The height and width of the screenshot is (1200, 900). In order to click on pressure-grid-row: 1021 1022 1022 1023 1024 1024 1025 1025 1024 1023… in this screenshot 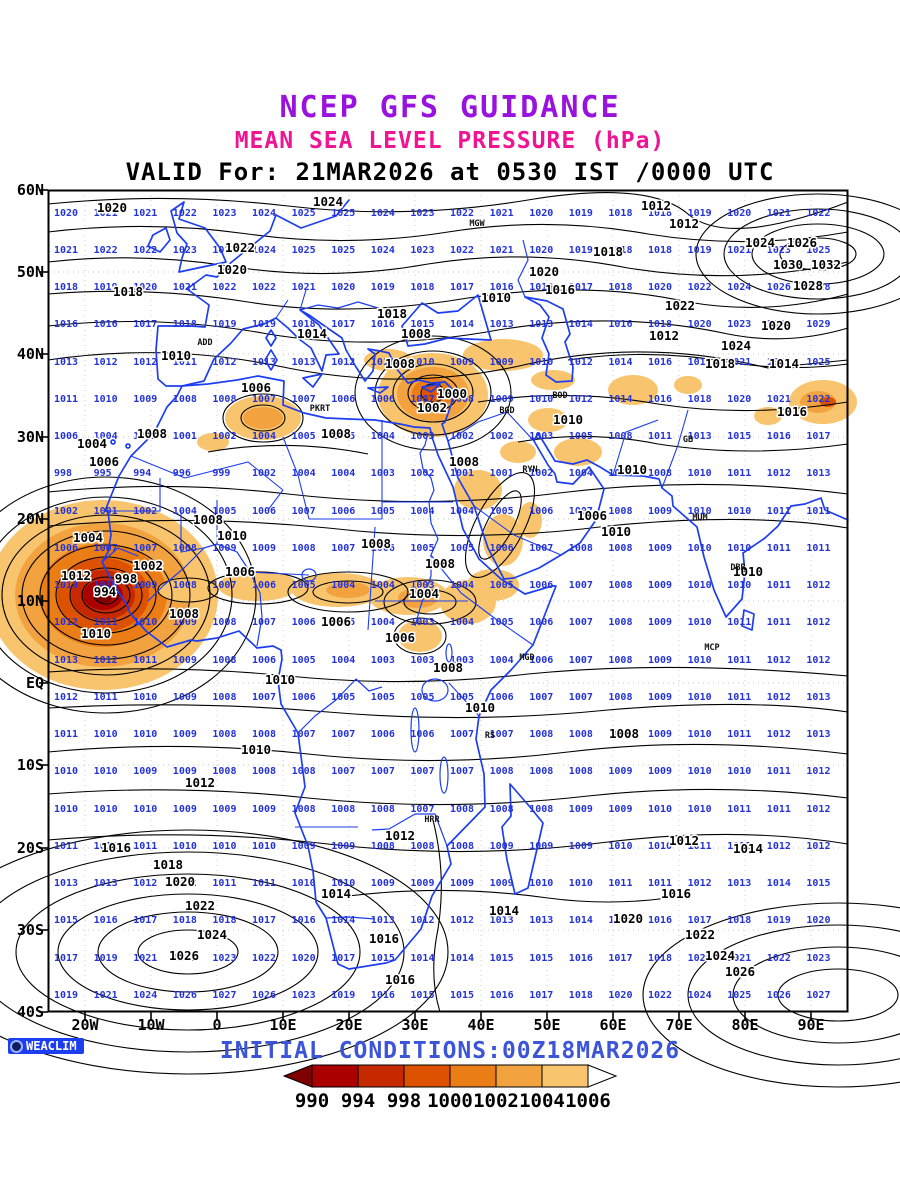, I will do `click(442, 250)`.